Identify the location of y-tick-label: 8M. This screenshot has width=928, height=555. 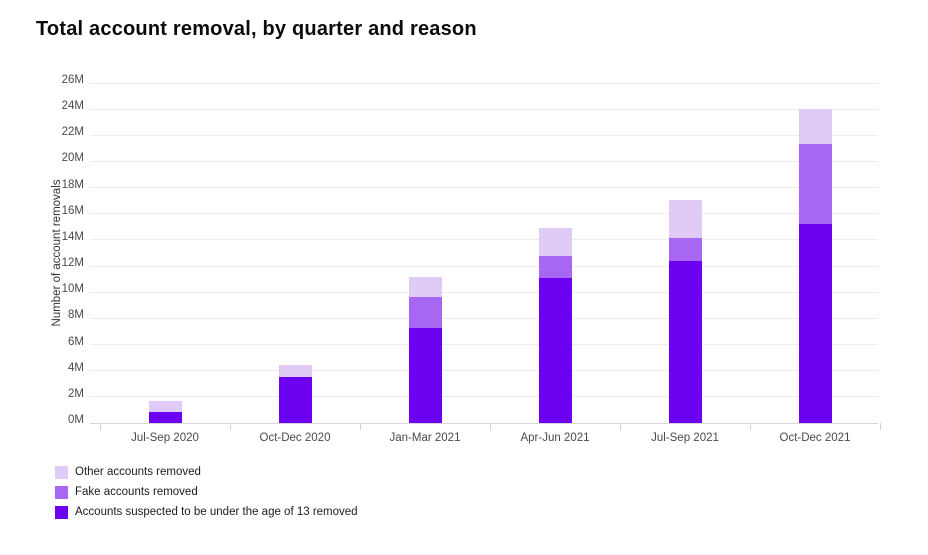
(76, 315).